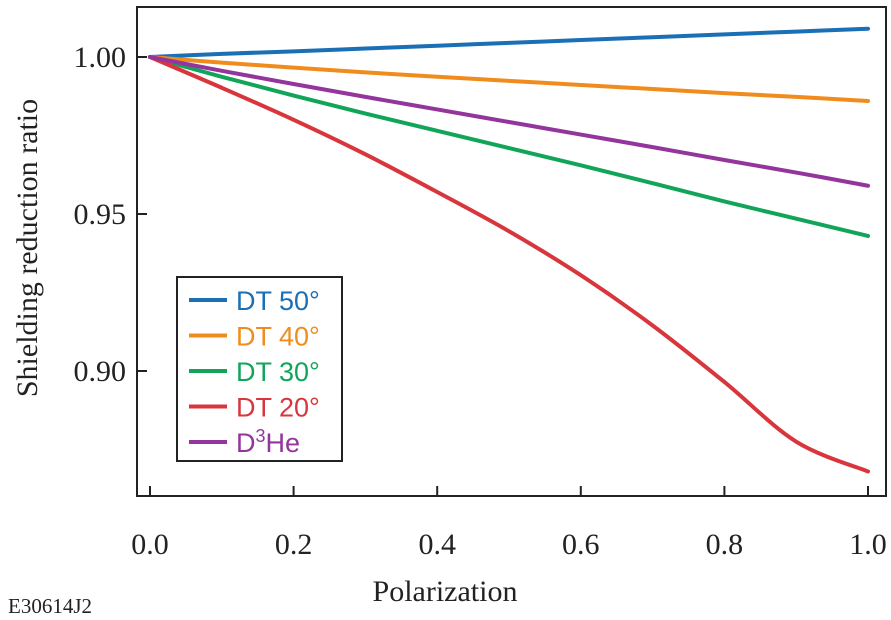  I want to click on figure-id: E30614J2, so click(50, 606).